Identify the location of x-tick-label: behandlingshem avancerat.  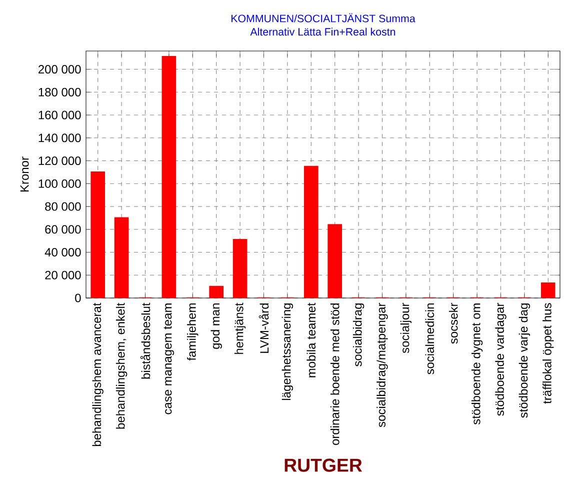
(98, 374).